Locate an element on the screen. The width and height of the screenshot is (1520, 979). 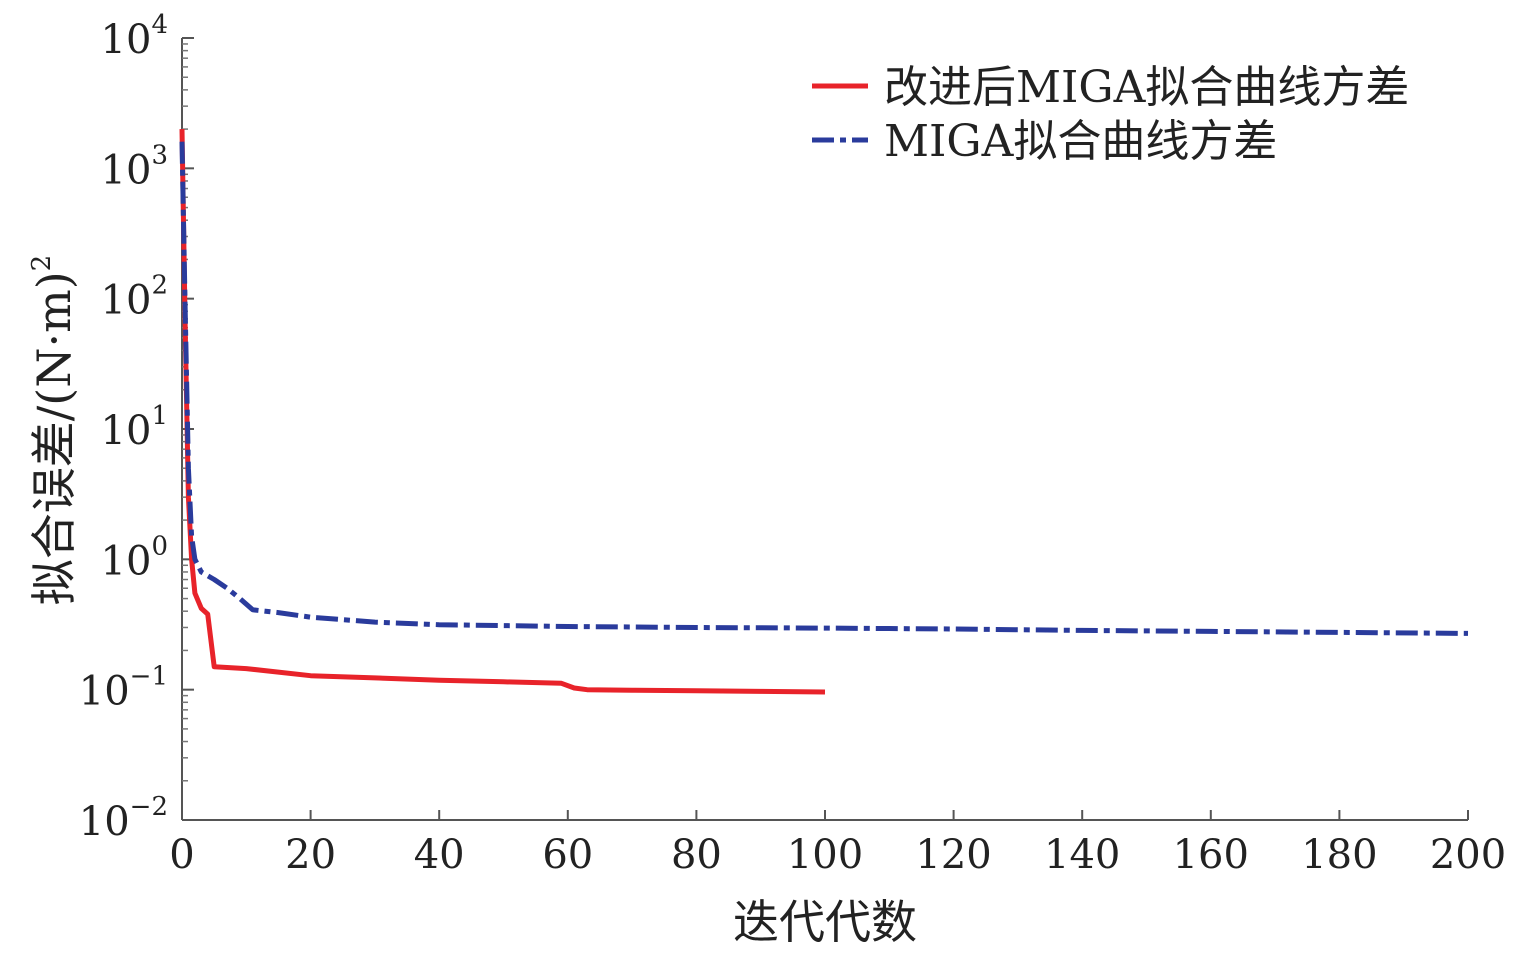
y-axis-title: 拟合误差/(N·m)2 is located at coordinates (54, 430).